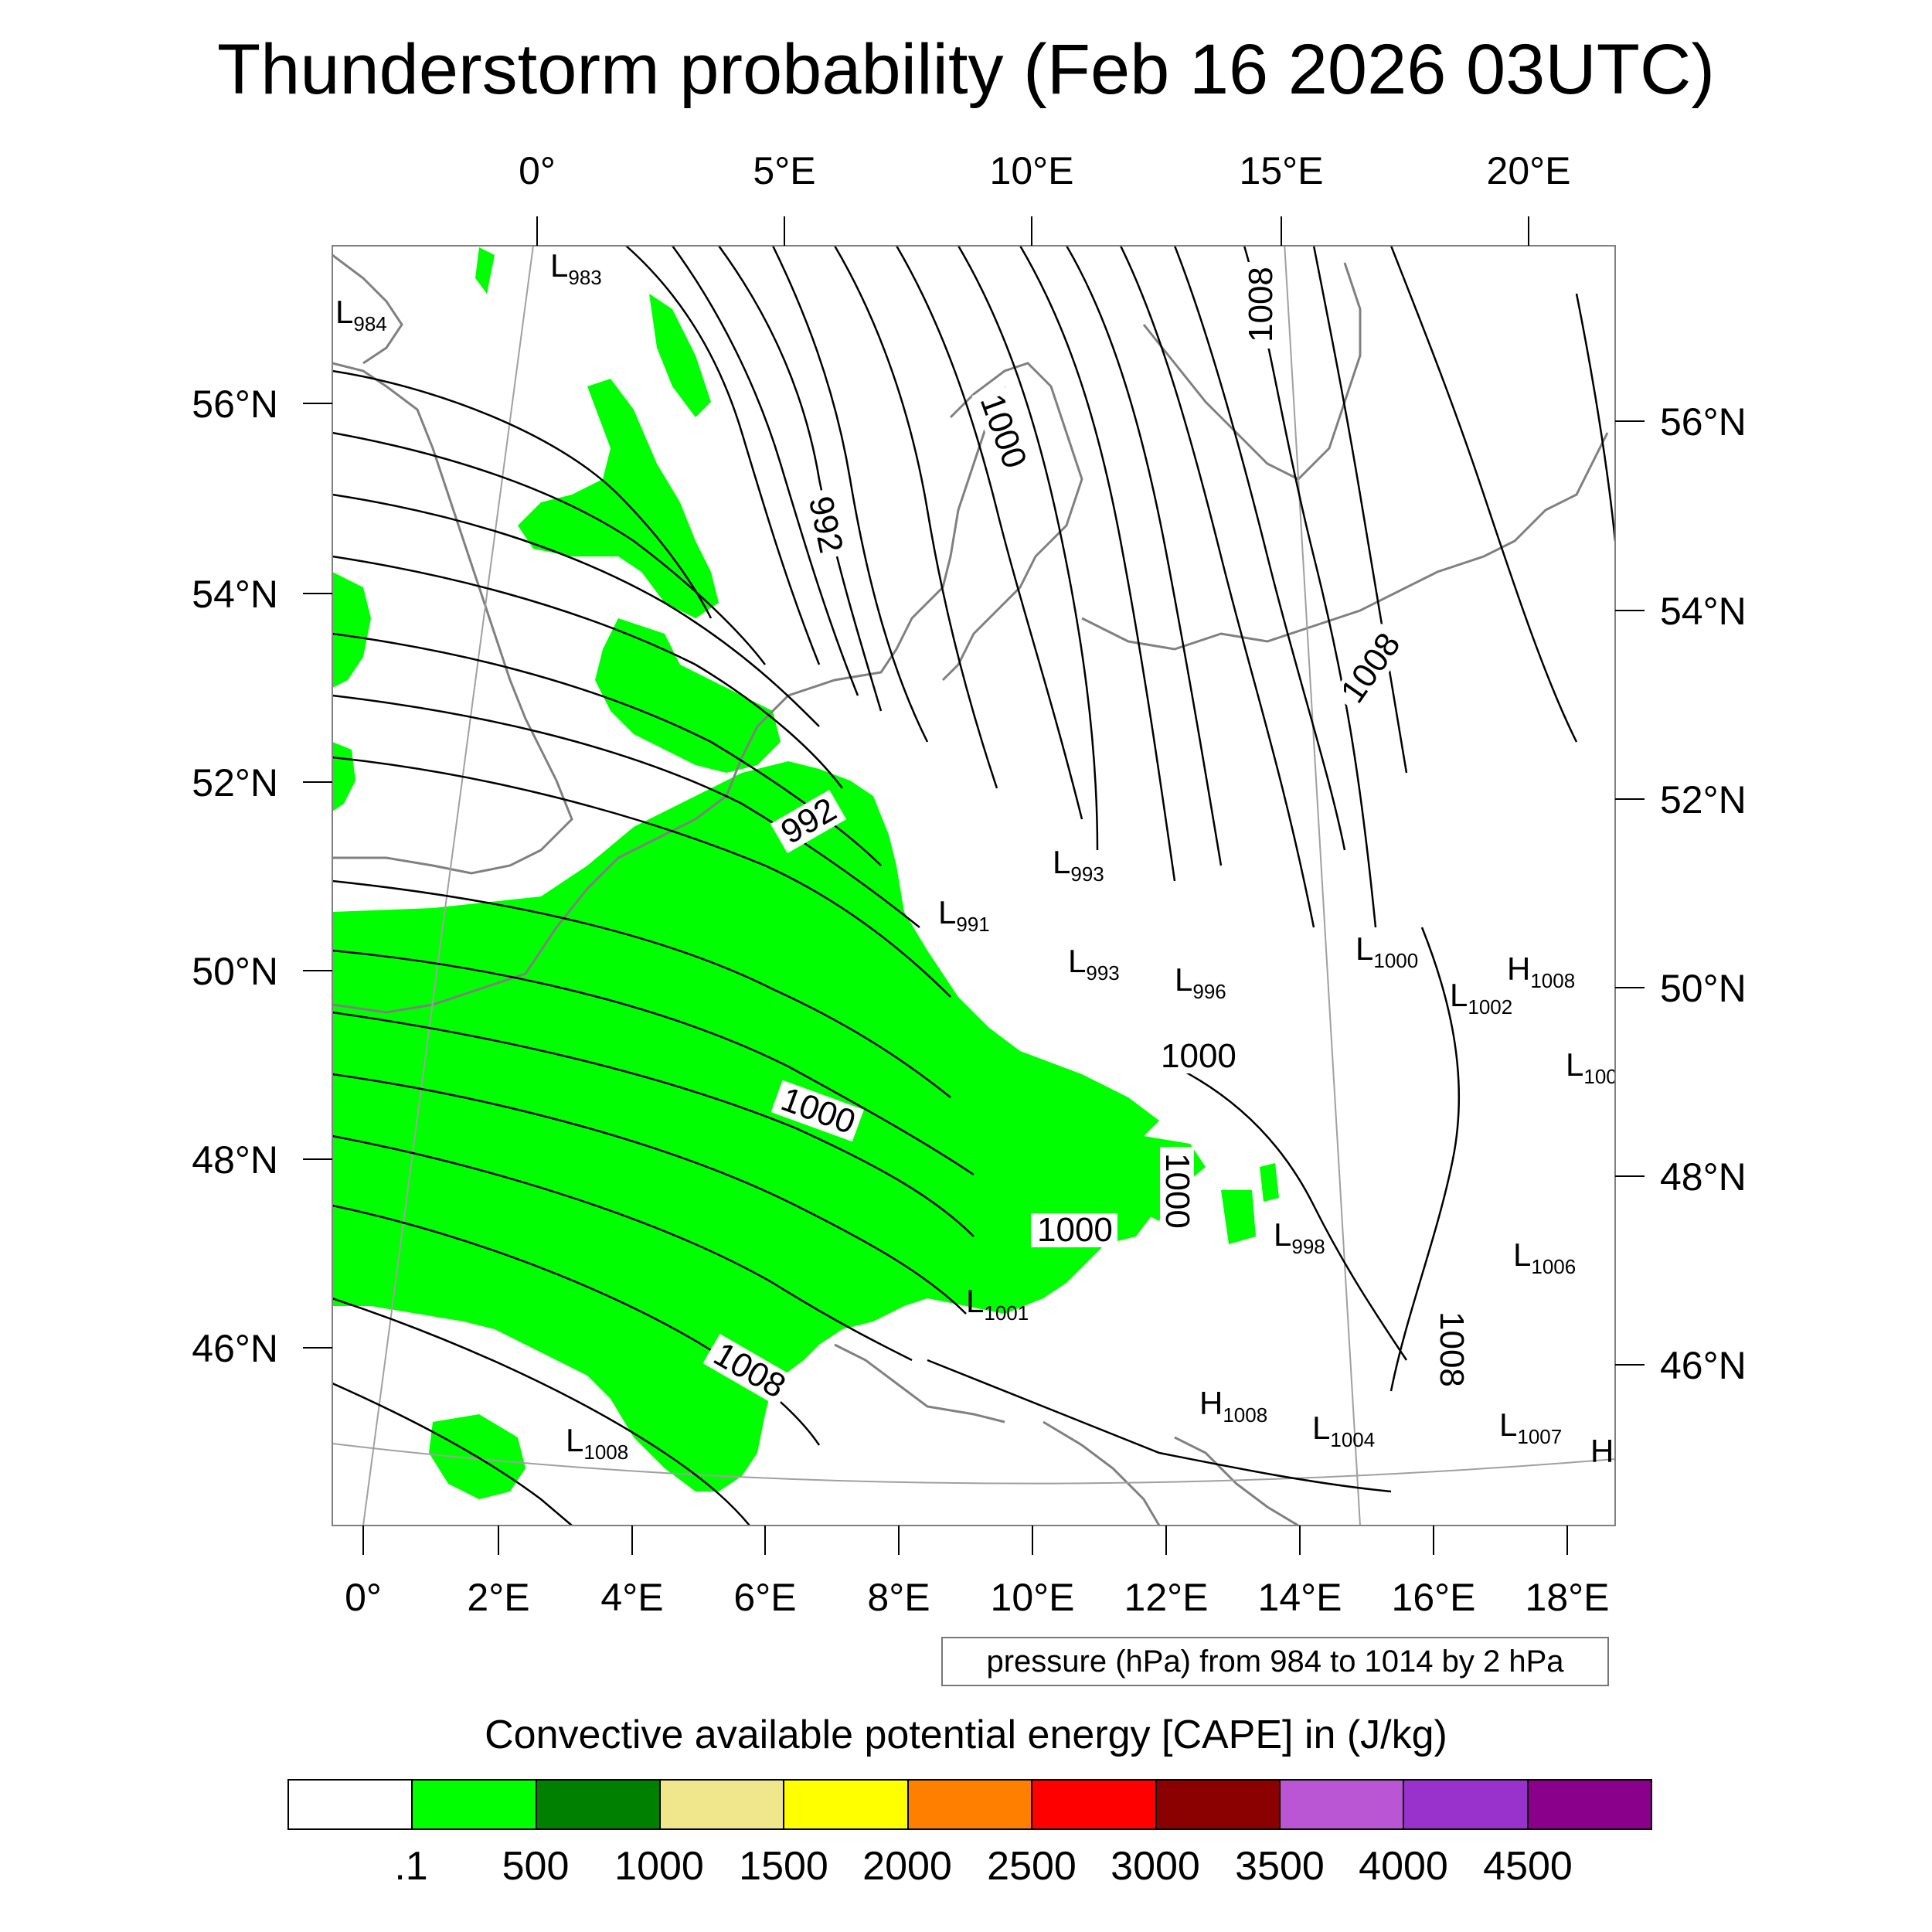 Image resolution: width=1932 pixels, height=1932 pixels. I want to click on tick-label: 6°E, so click(765, 1598).